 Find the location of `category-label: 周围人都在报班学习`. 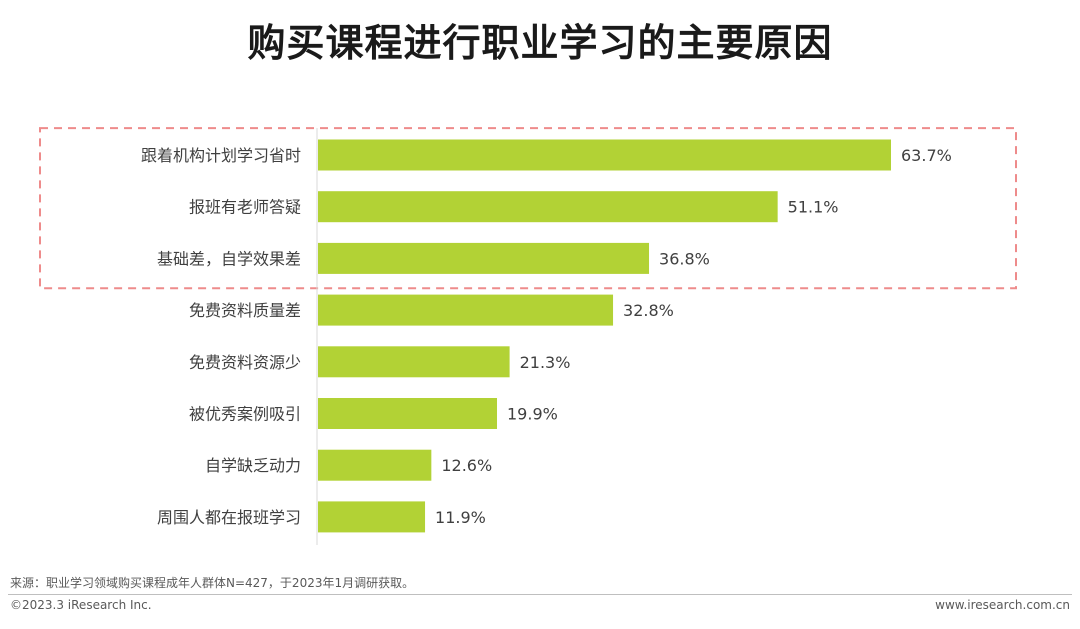

category-label: 周围人都在报班学习 is located at coordinates (229, 517).